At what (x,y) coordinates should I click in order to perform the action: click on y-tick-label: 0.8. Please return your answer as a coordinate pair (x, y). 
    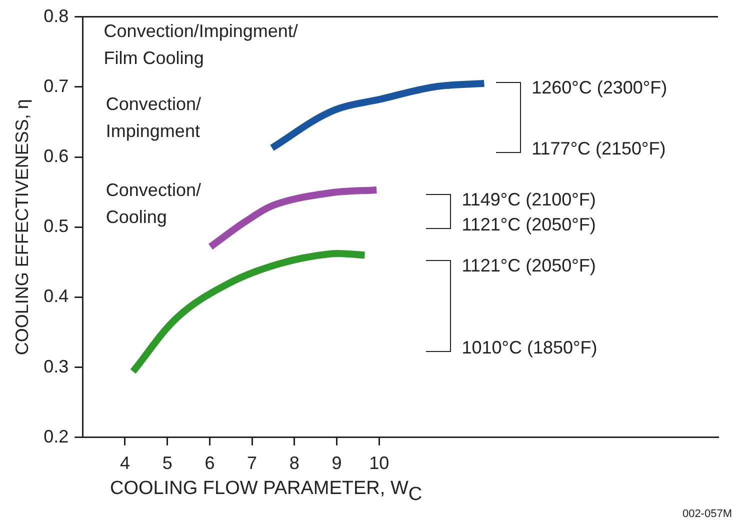
    Looking at the image, I should click on (56, 16).